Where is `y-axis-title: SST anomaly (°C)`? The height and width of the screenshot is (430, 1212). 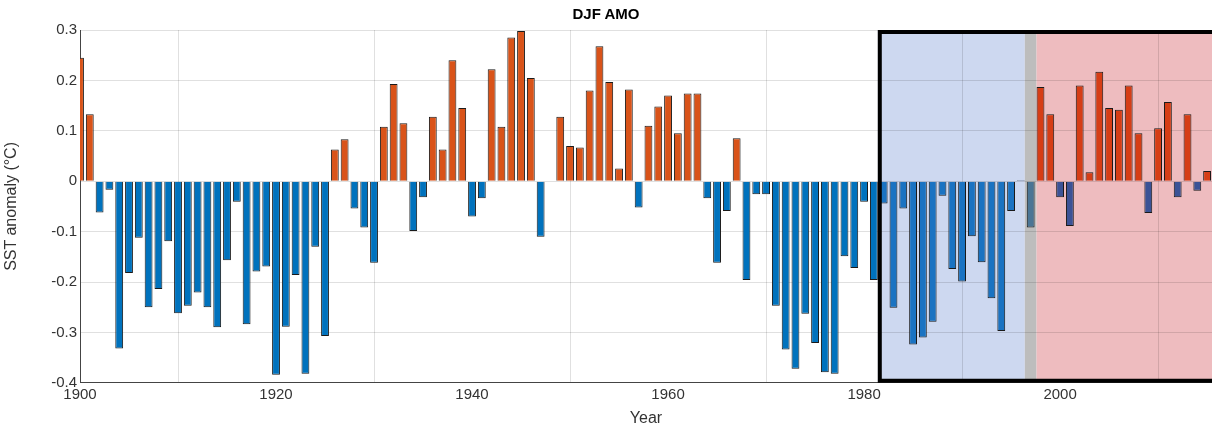
y-axis-title: SST anomaly (°C) is located at coordinates (11, 206).